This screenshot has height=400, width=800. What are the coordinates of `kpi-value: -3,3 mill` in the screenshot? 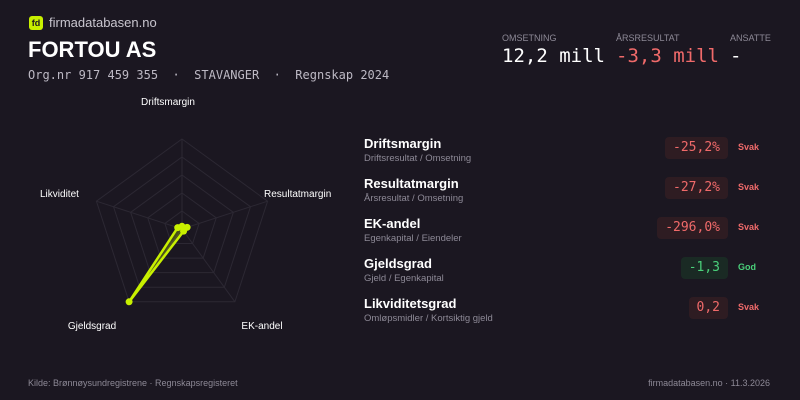 It's located at (667, 56).